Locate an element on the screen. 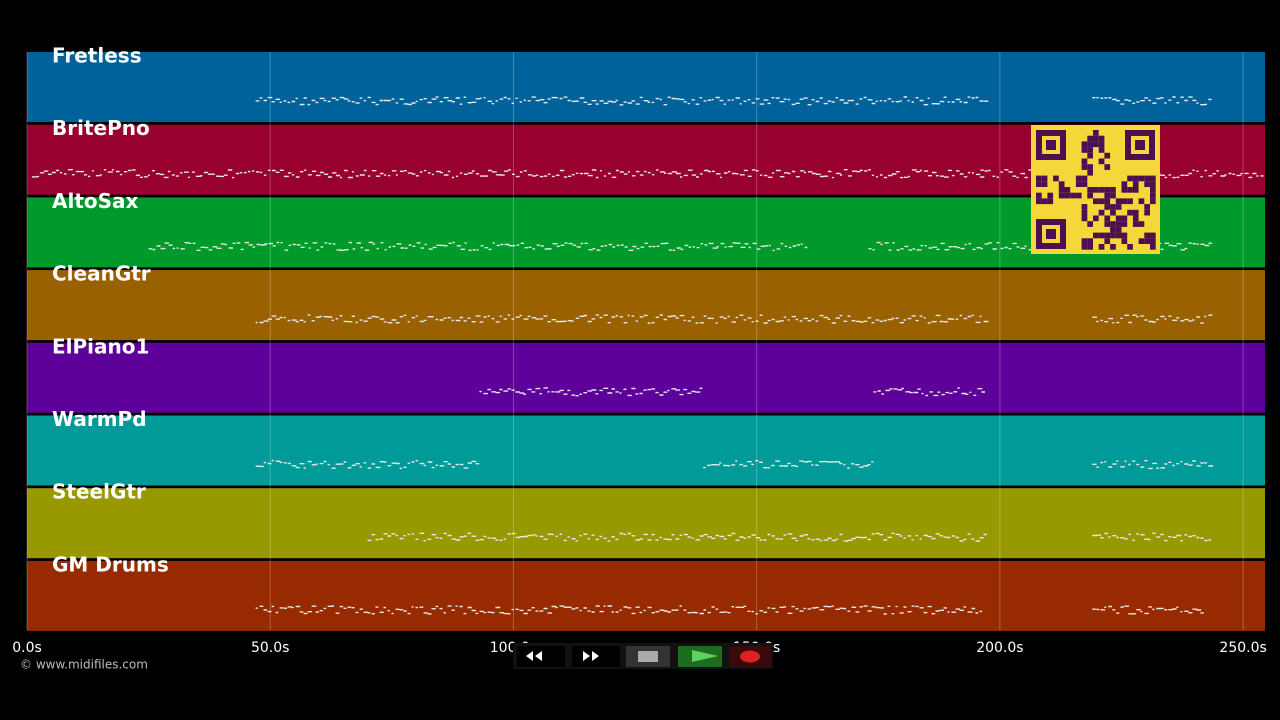 The width and height of the screenshot is (1280, 720). track-name: AltoSax is located at coordinates (95, 201).